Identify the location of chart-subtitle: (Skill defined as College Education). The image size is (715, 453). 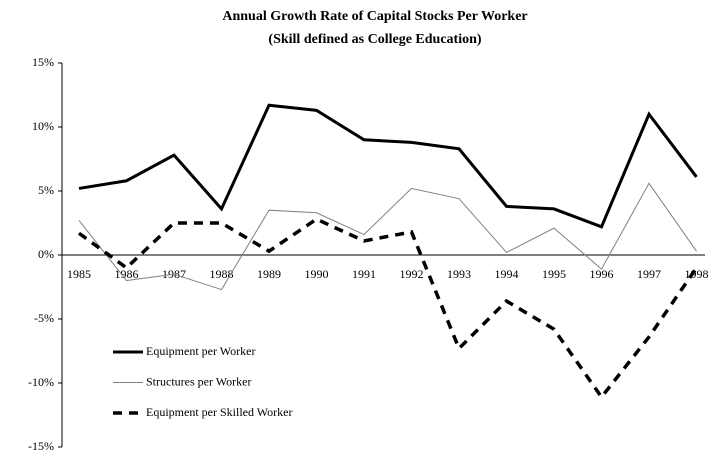
(374, 39).